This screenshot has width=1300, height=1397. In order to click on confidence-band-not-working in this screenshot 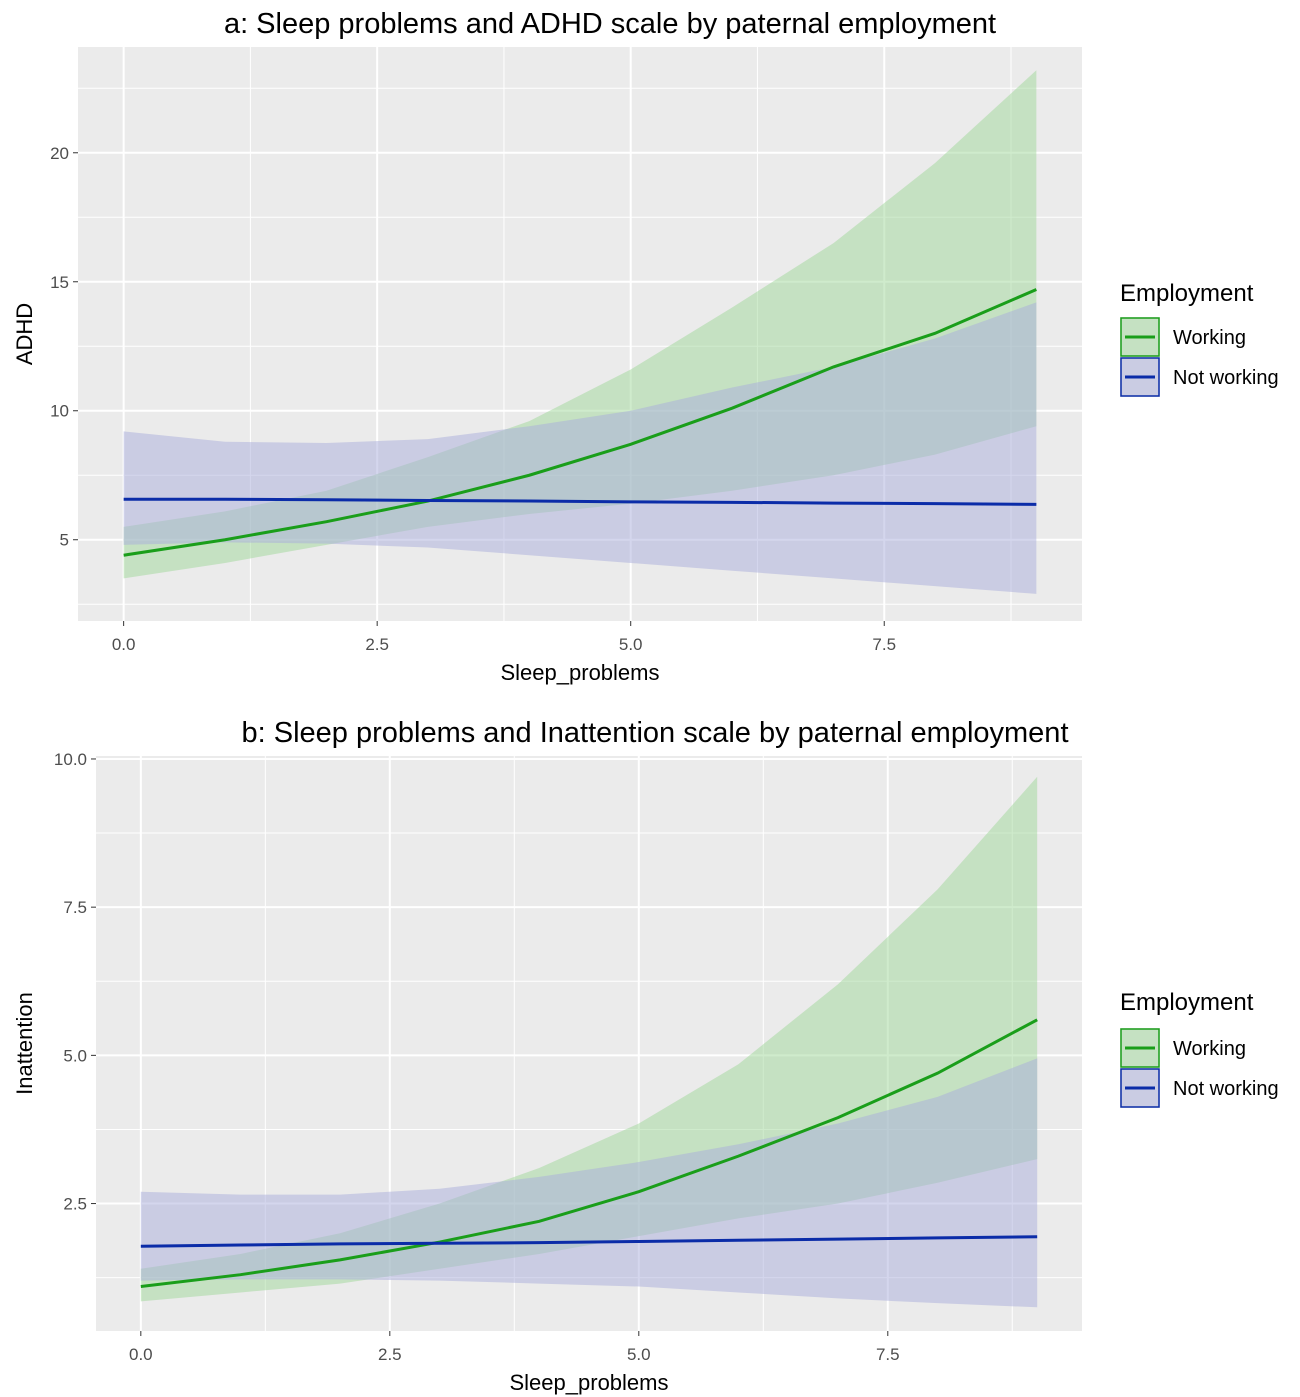, I will do `click(580, 448)`.